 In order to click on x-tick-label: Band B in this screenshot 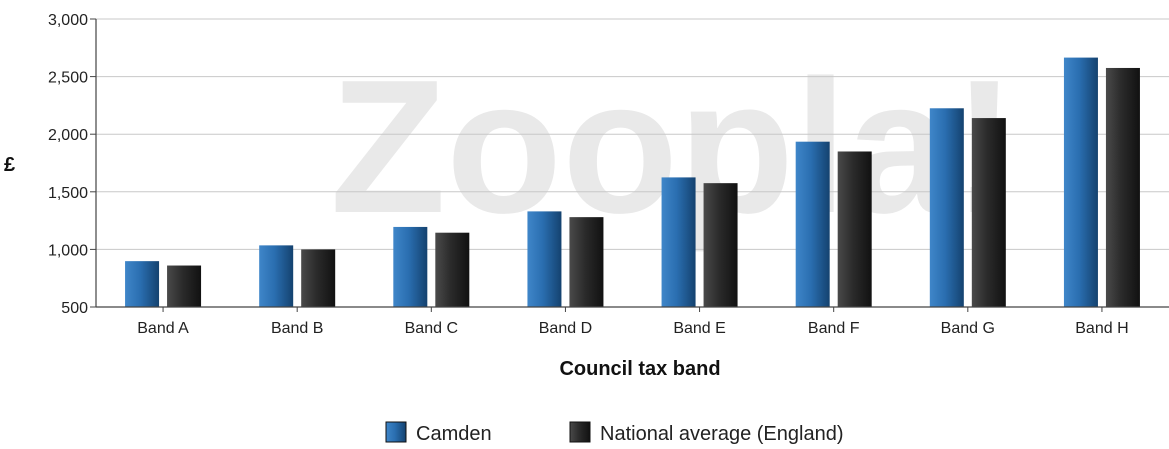, I will do `click(297, 328)`.